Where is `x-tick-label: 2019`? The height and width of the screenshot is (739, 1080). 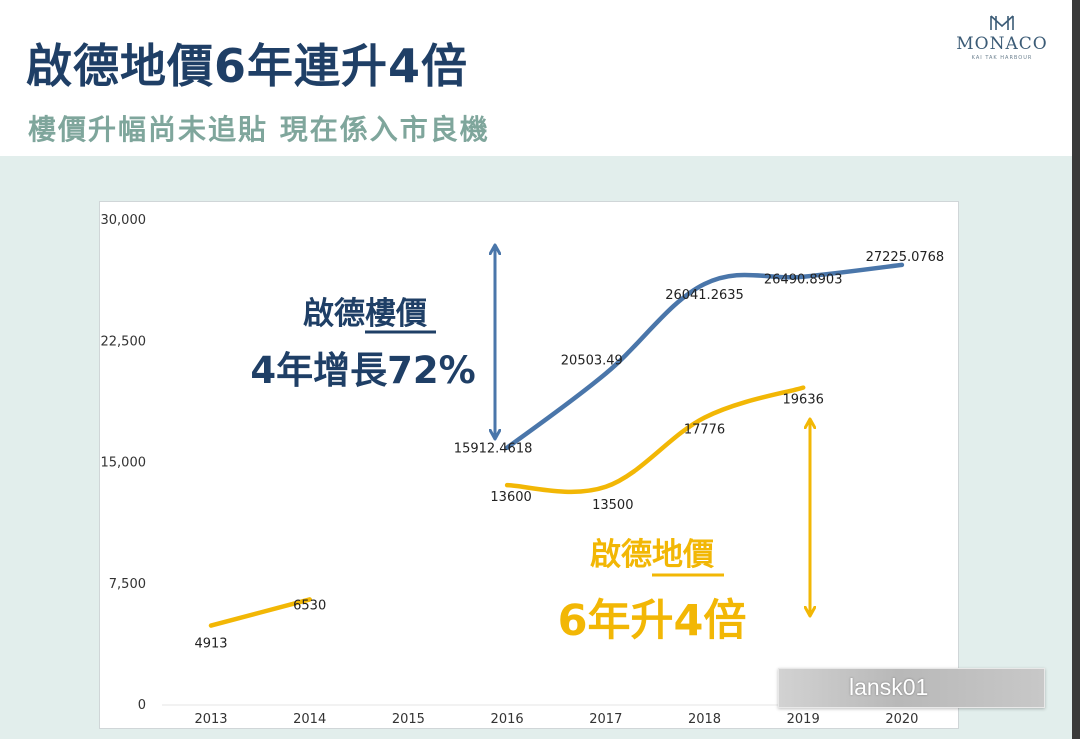 x-tick-label: 2019 is located at coordinates (803, 719).